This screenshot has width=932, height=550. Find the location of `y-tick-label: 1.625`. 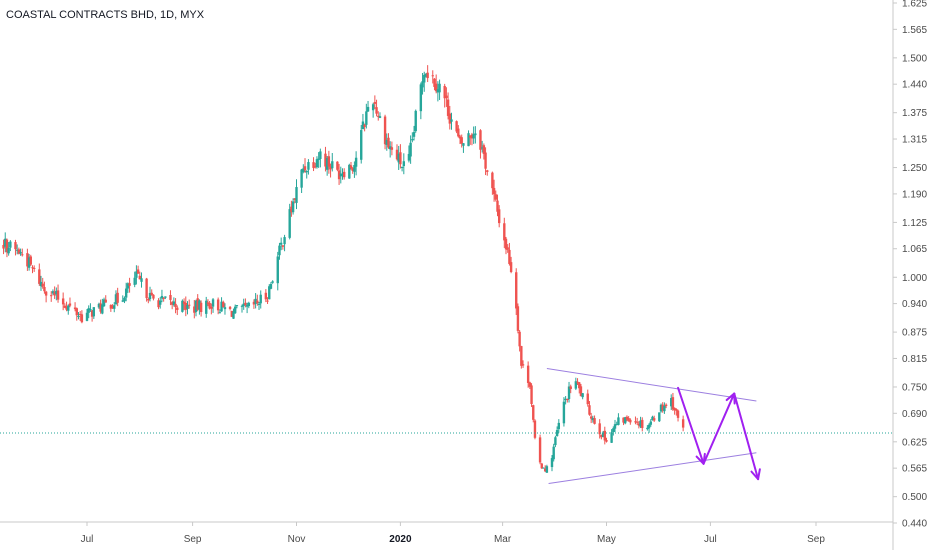

y-tick-label: 1.625 is located at coordinates (914, 5).